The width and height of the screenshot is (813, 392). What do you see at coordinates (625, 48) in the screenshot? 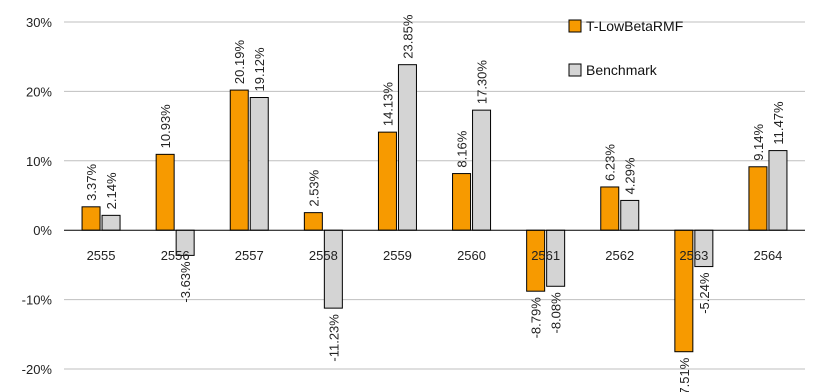
I see `legend: T-LowBetaRMF Benchmark` at bounding box center [625, 48].